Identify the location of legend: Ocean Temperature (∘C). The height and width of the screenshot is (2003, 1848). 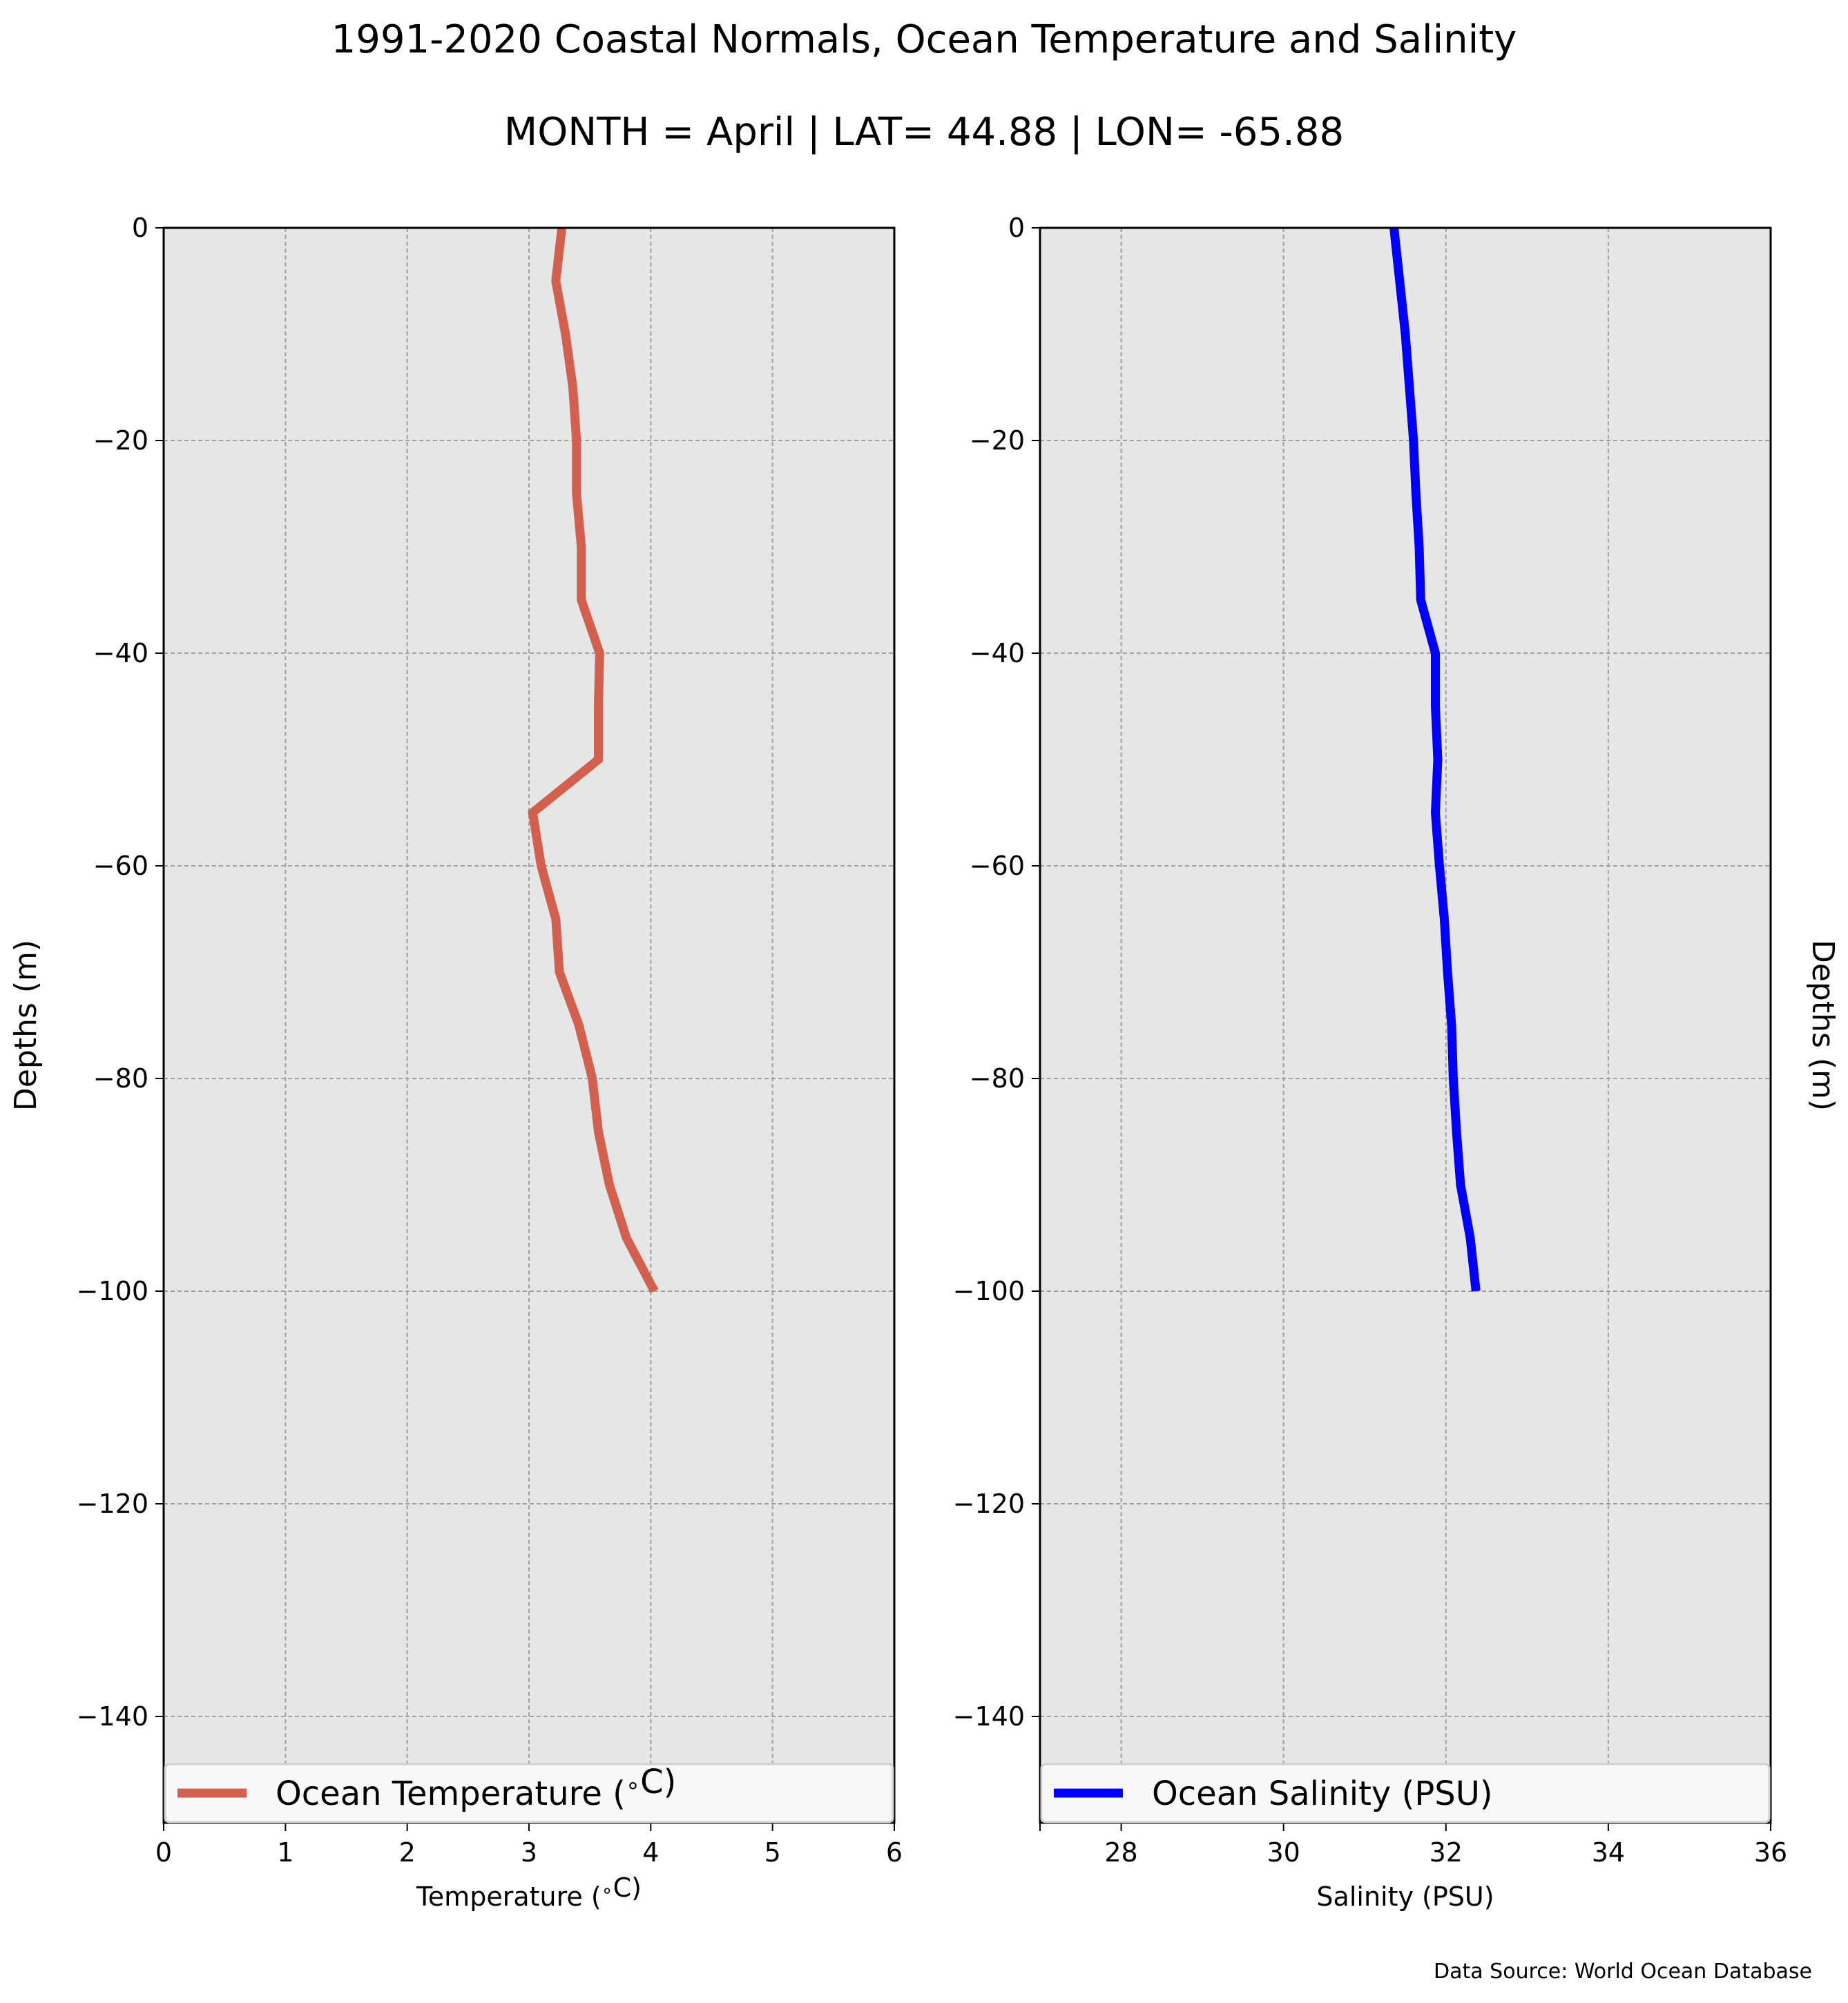
(529, 1793).